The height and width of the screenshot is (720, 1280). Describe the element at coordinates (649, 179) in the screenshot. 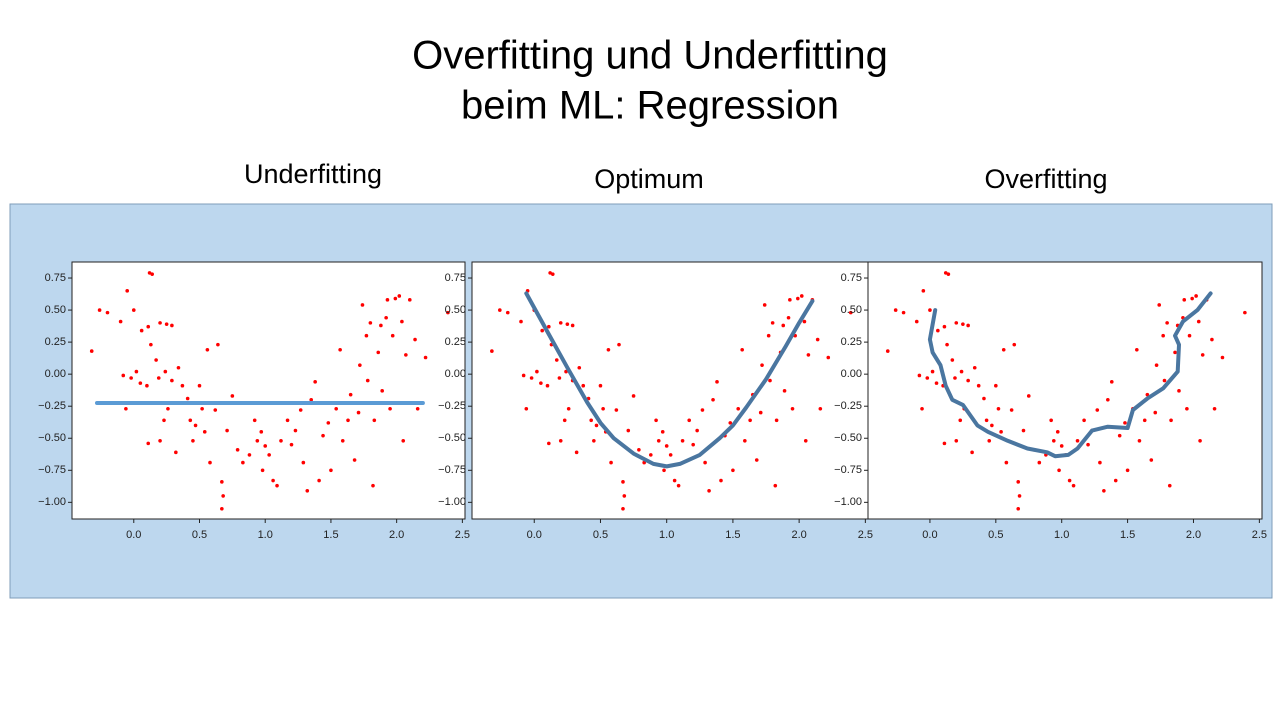

I see `chart-title: Optimum` at that location.